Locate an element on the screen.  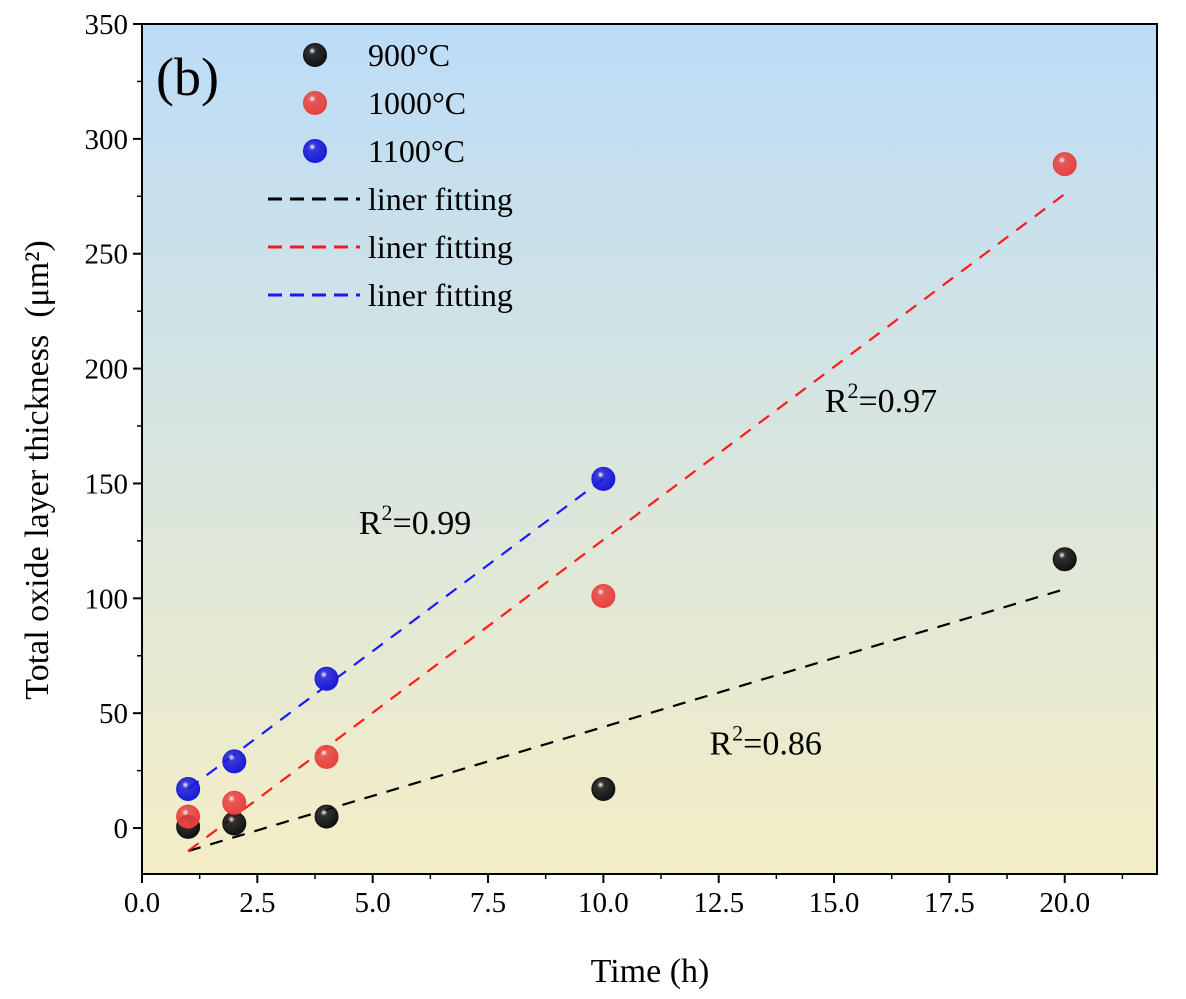
r-squared-label-2: R2=0.97 is located at coordinates (881, 399).